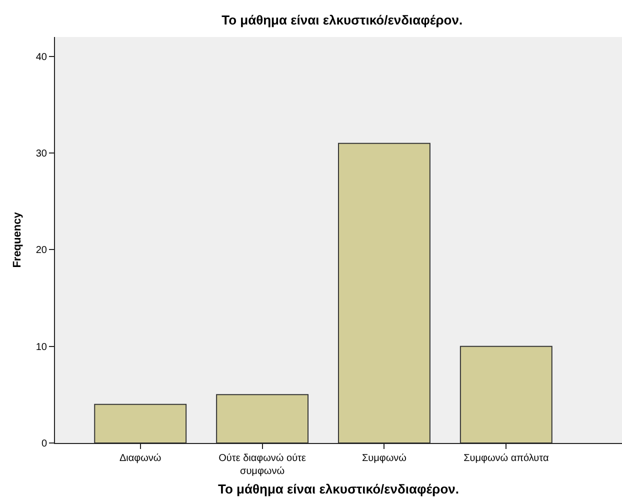 Image resolution: width=622 pixels, height=500 pixels. I want to click on y-tick-label: 20, so click(42, 250).